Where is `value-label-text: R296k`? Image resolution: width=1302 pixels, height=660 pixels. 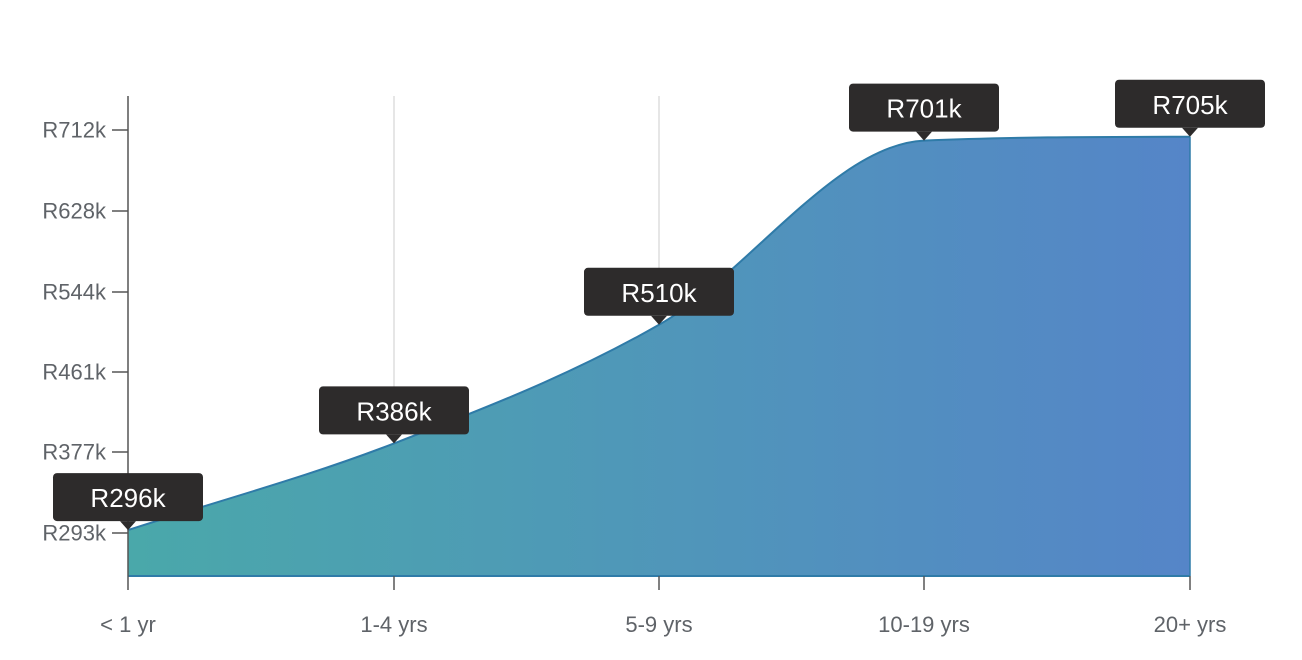 value-label-text: R296k is located at coordinates (128, 498).